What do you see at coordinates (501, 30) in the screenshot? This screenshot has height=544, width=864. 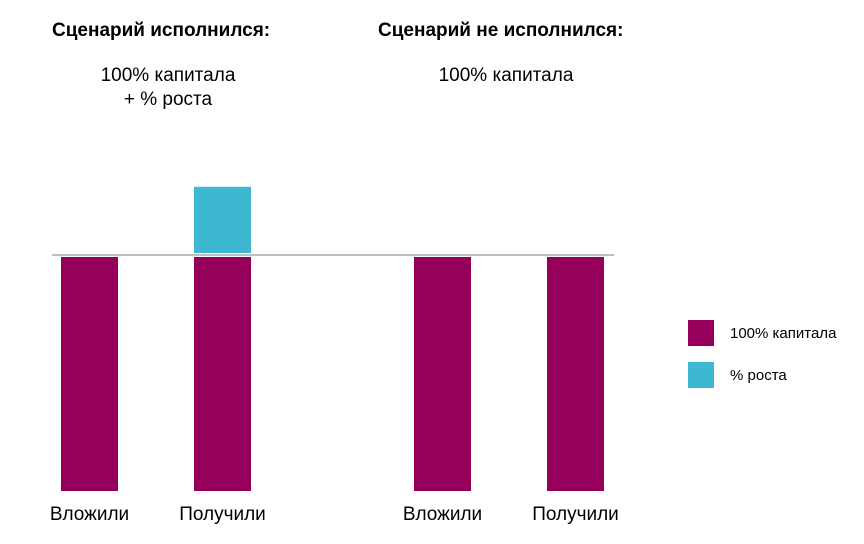 I see `scenario-fail-title: Сценарий не исполнился:` at bounding box center [501, 30].